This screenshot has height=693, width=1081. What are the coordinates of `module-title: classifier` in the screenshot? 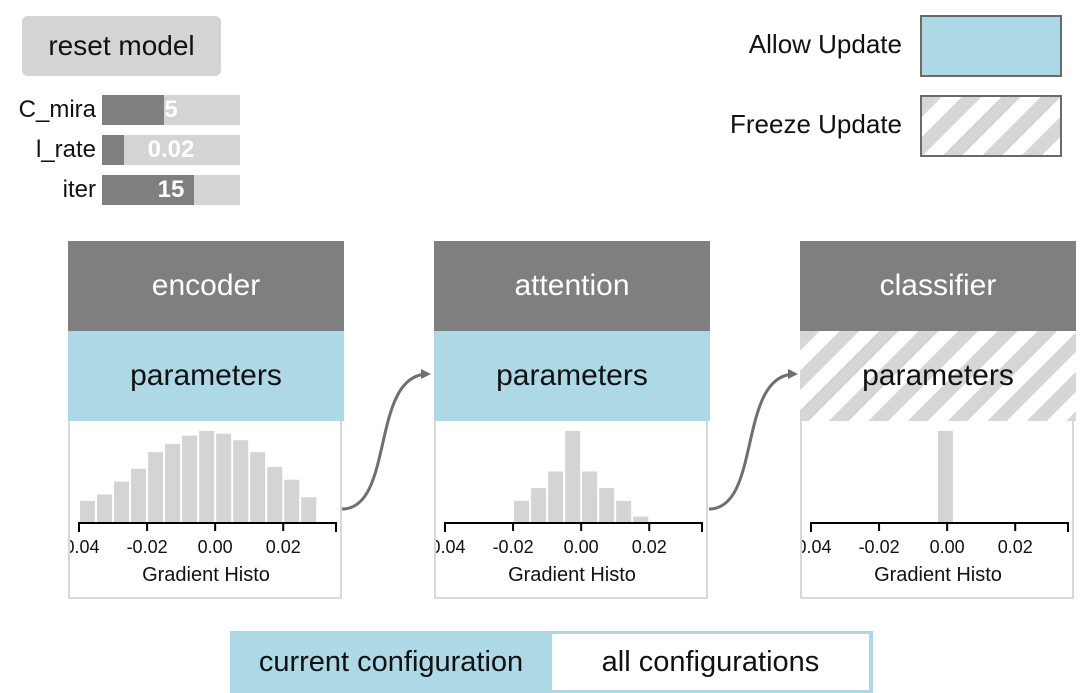 It's located at (938, 286).